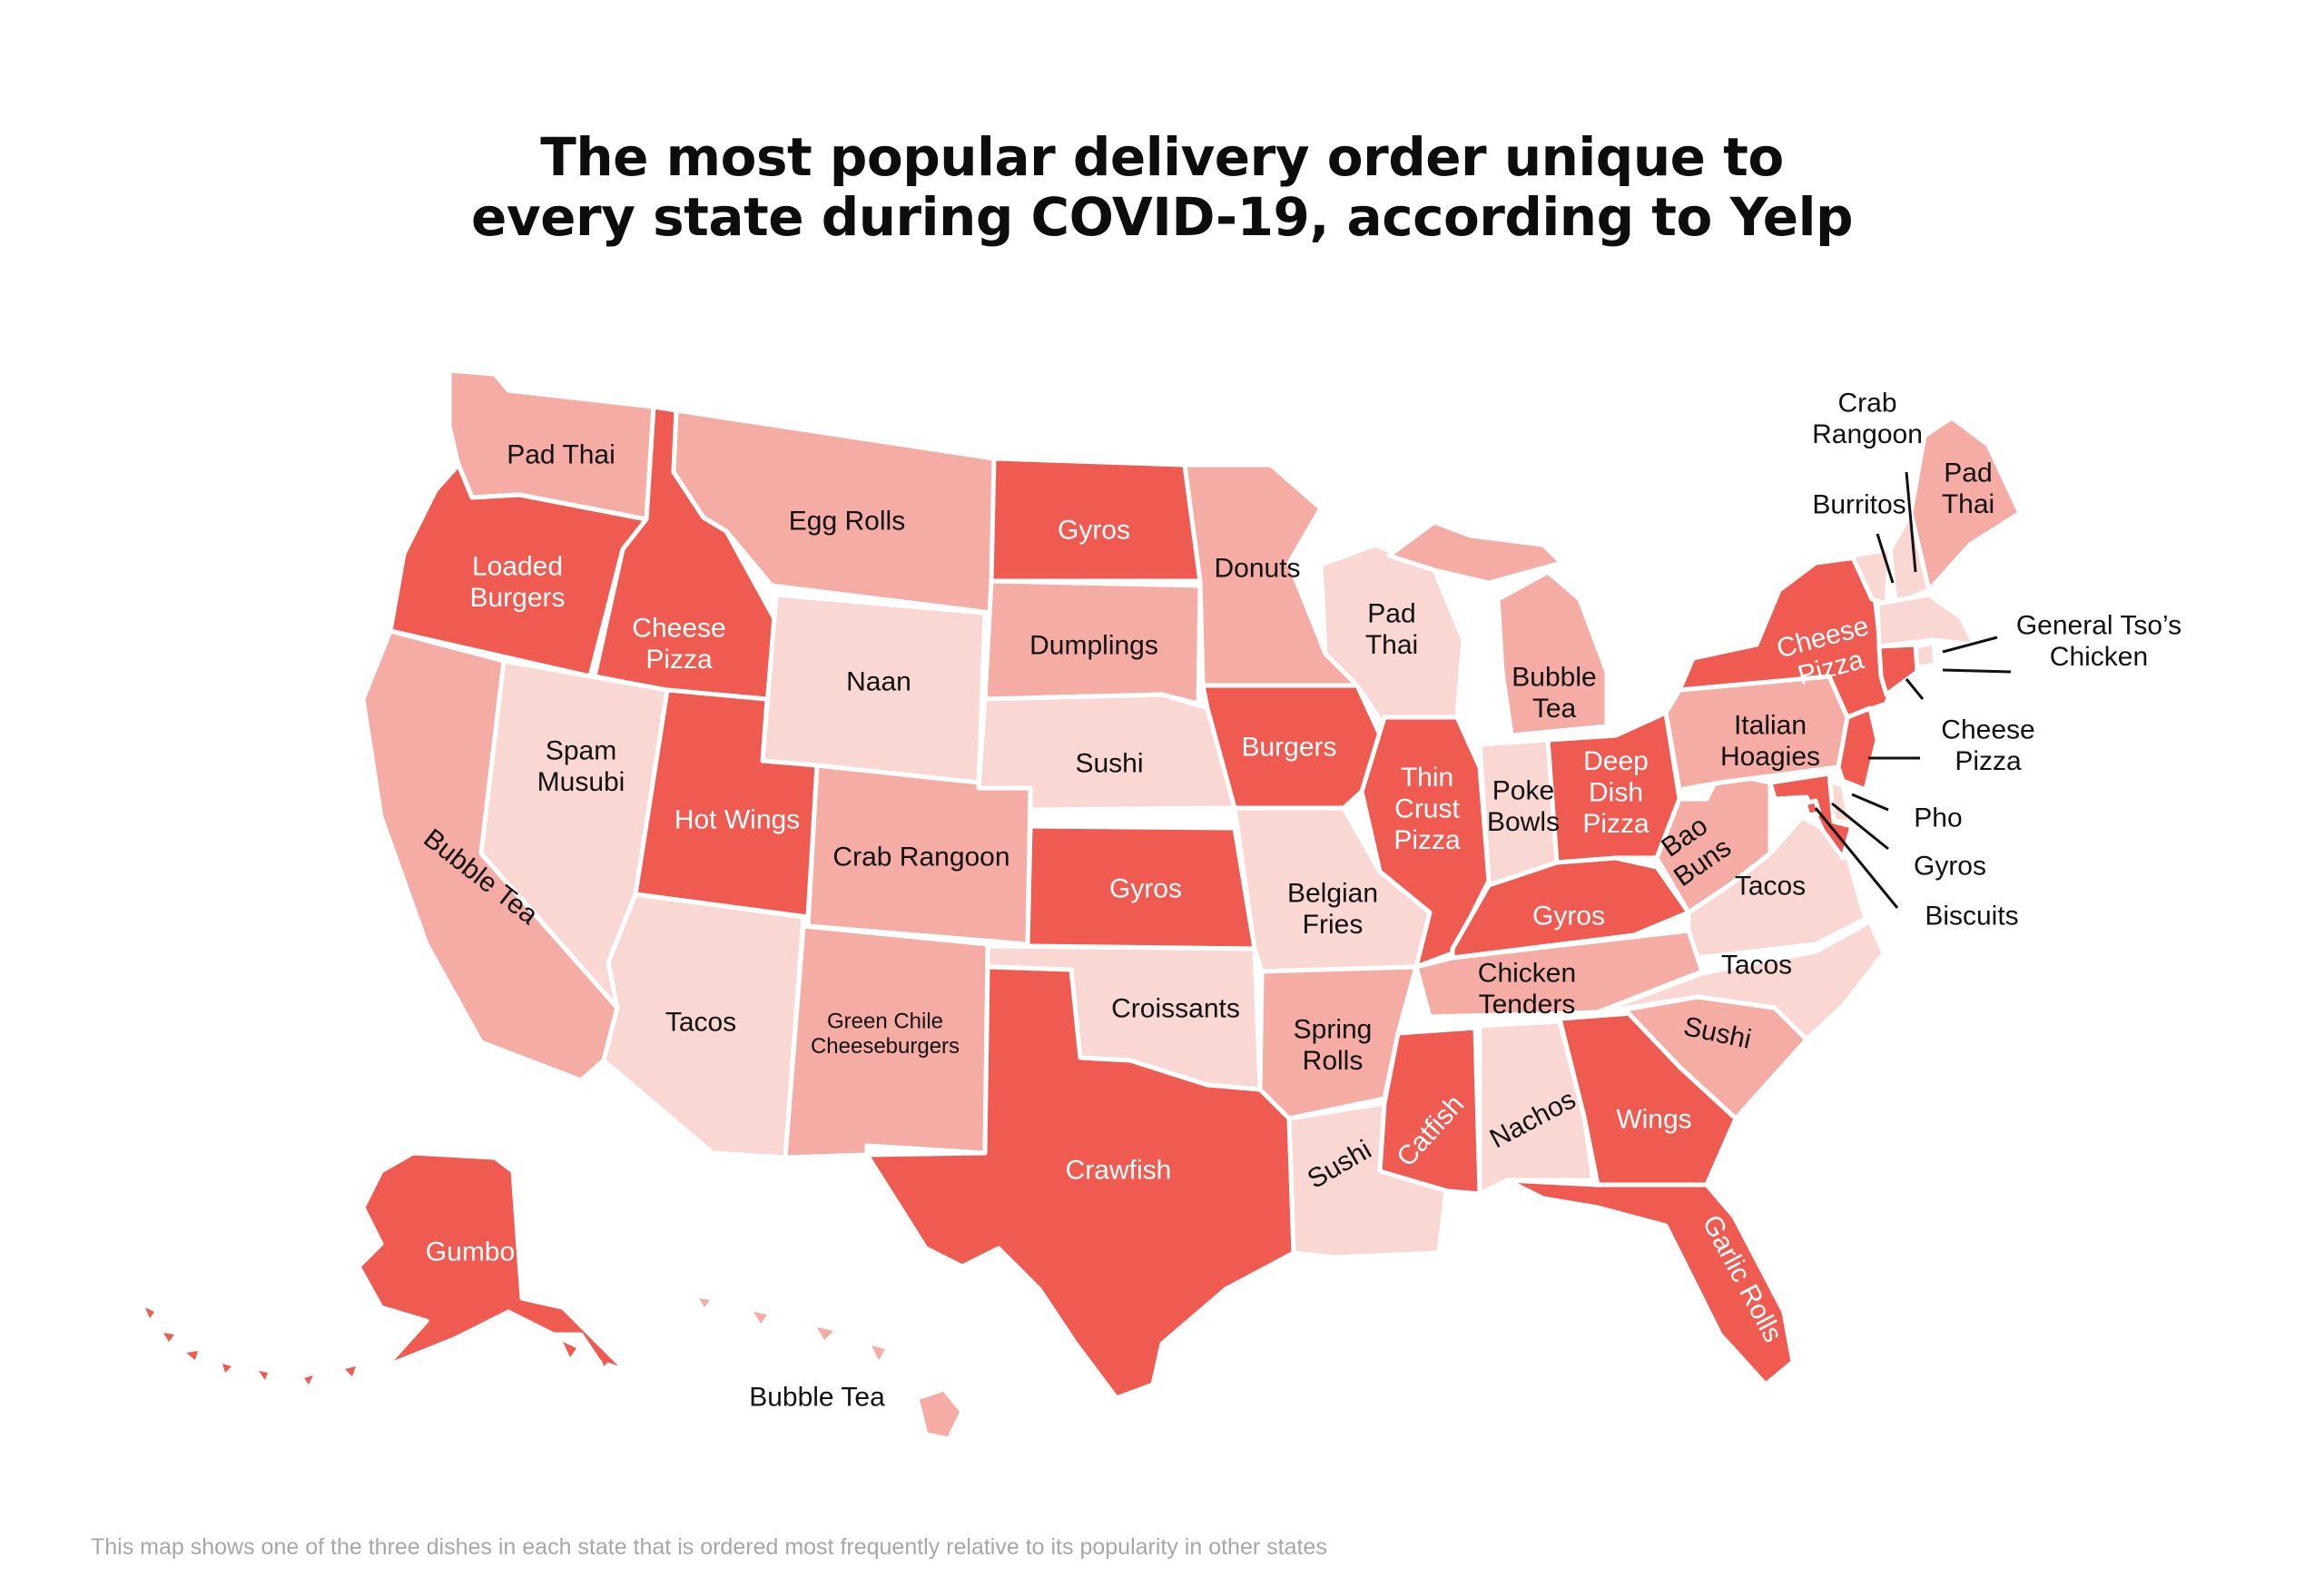 The width and height of the screenshot is (2324, 1577). I want to click on state-label-az: Tacos, so click(700, 1023).